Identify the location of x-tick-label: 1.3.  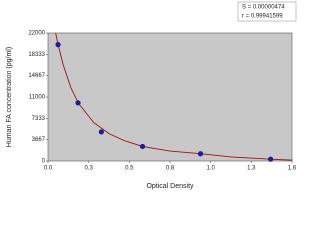
(251, 169).